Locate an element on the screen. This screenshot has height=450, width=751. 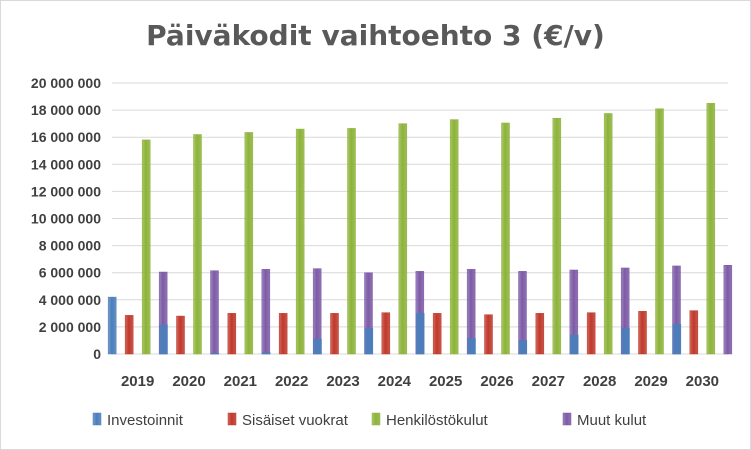
bar-sisäiset-vuokrat-2023 is located at coordinates (334, 334).